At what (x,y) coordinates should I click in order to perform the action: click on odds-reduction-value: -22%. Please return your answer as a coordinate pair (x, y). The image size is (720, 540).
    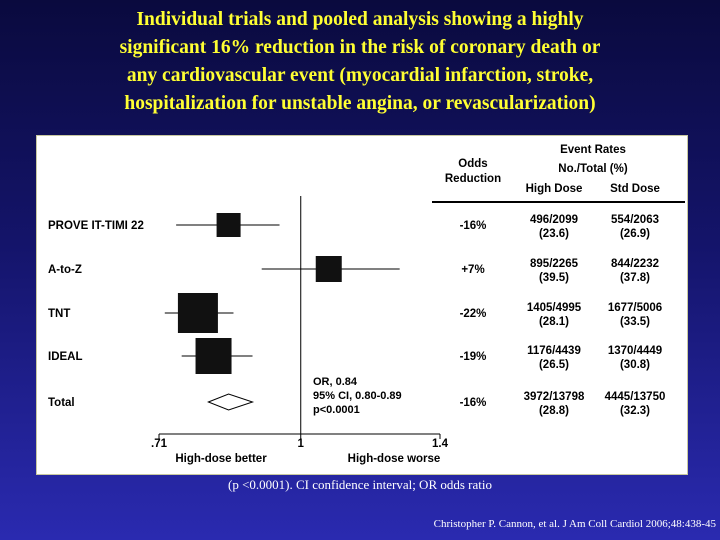
    Looking at the image, I should click on (473, 314).